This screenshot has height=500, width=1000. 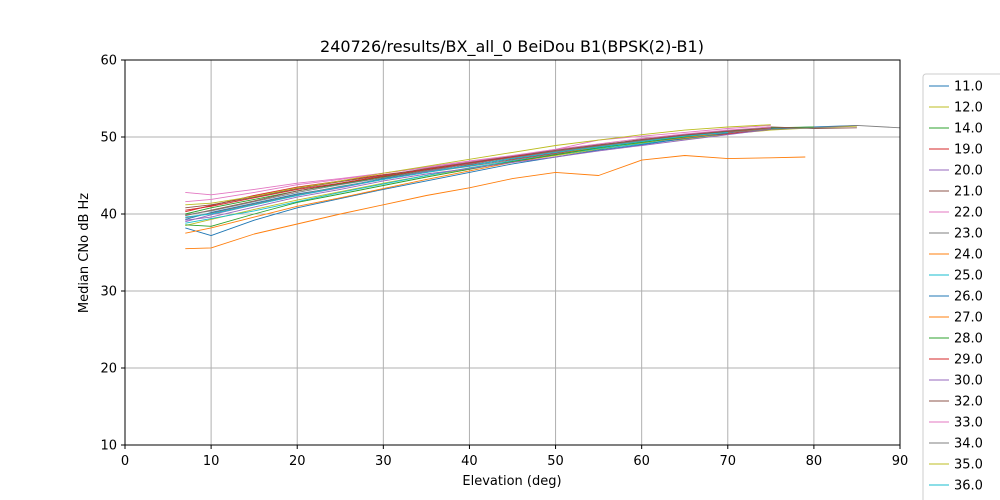 I want to click on series-line-22.0, so click(x=478, y=160).